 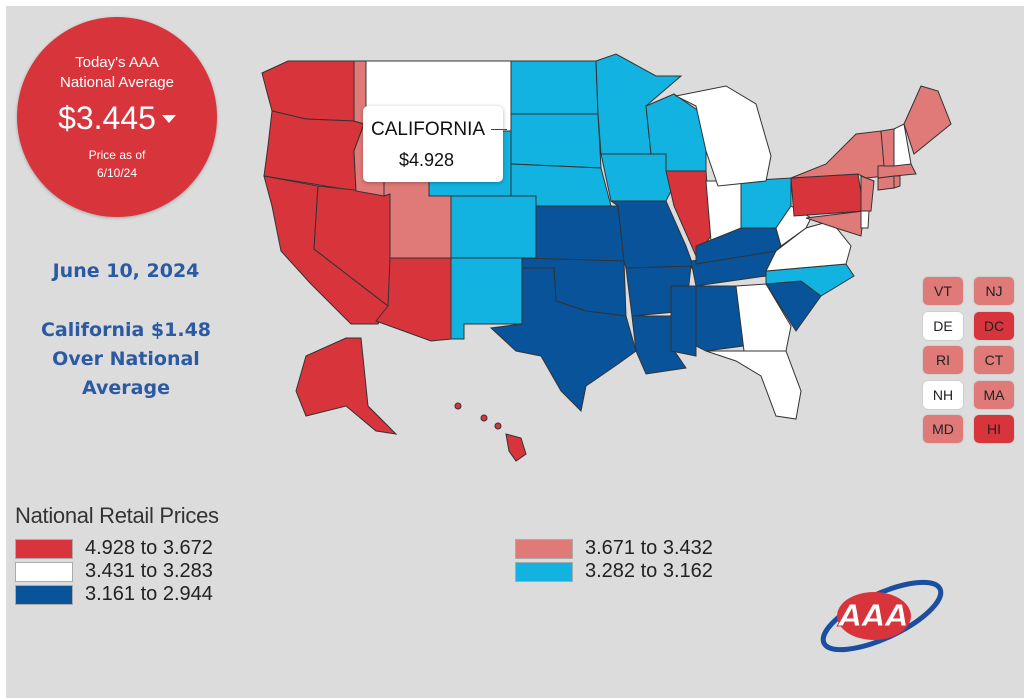 What do you see at coordinates (428, 129) in the screenshot?
I see `tooltip-state-name: CALIFORNIA` at bounding box center [428, 129].